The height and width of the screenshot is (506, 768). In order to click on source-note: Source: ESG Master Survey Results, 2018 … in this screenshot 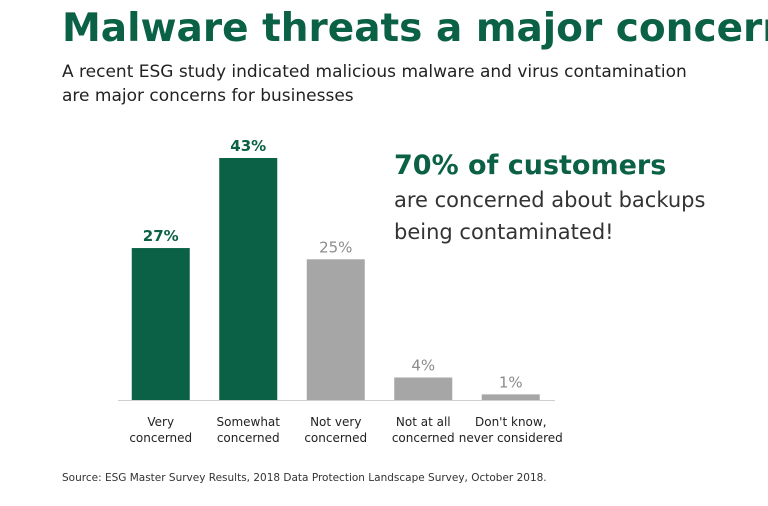, I will do `click(304, 478)`.